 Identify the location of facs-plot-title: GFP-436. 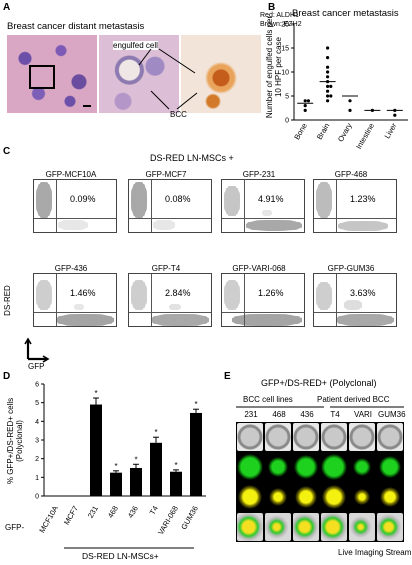
(71, 268).